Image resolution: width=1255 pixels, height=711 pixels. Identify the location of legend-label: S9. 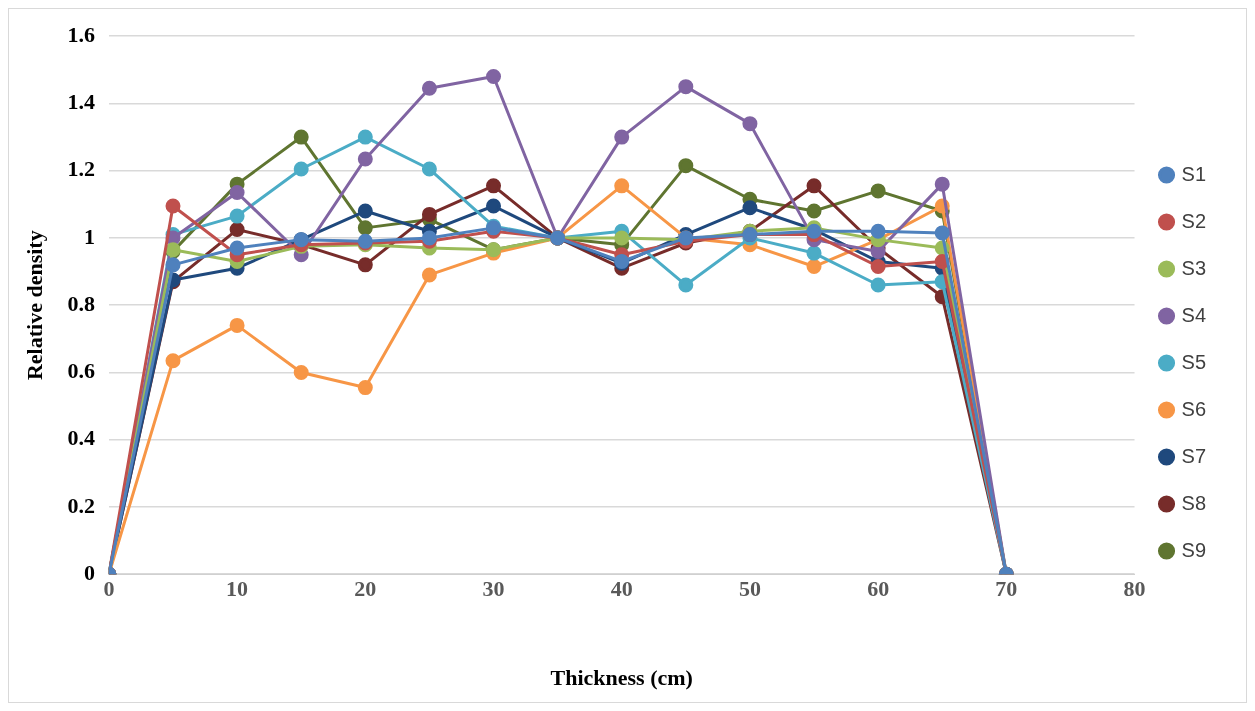
(1194, 549).